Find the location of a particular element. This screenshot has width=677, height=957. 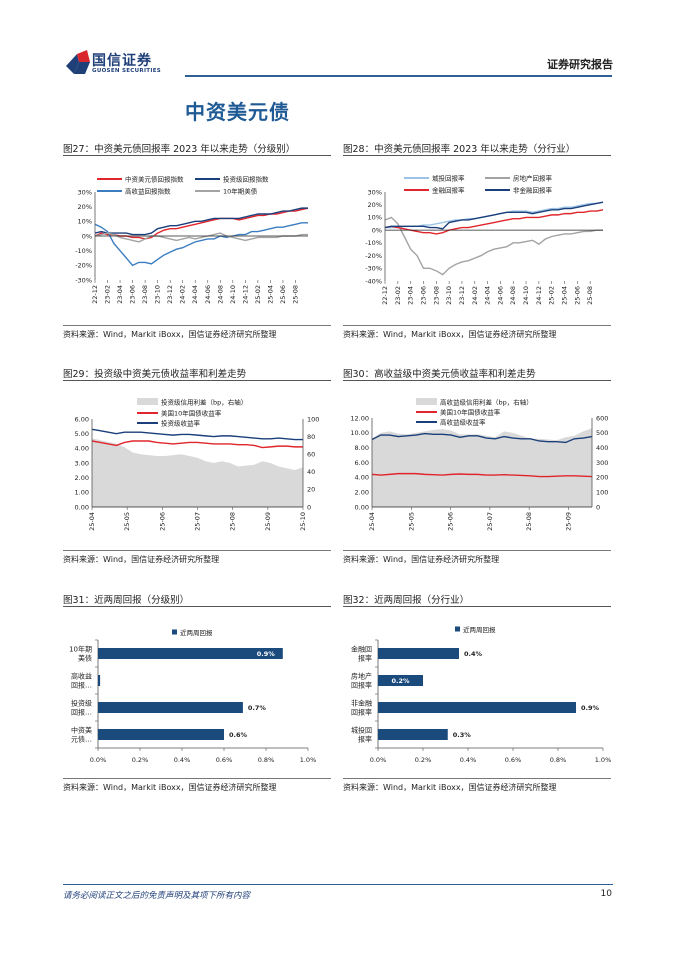

bar-value-label: 0.6% is located at coordinates (238, 735).